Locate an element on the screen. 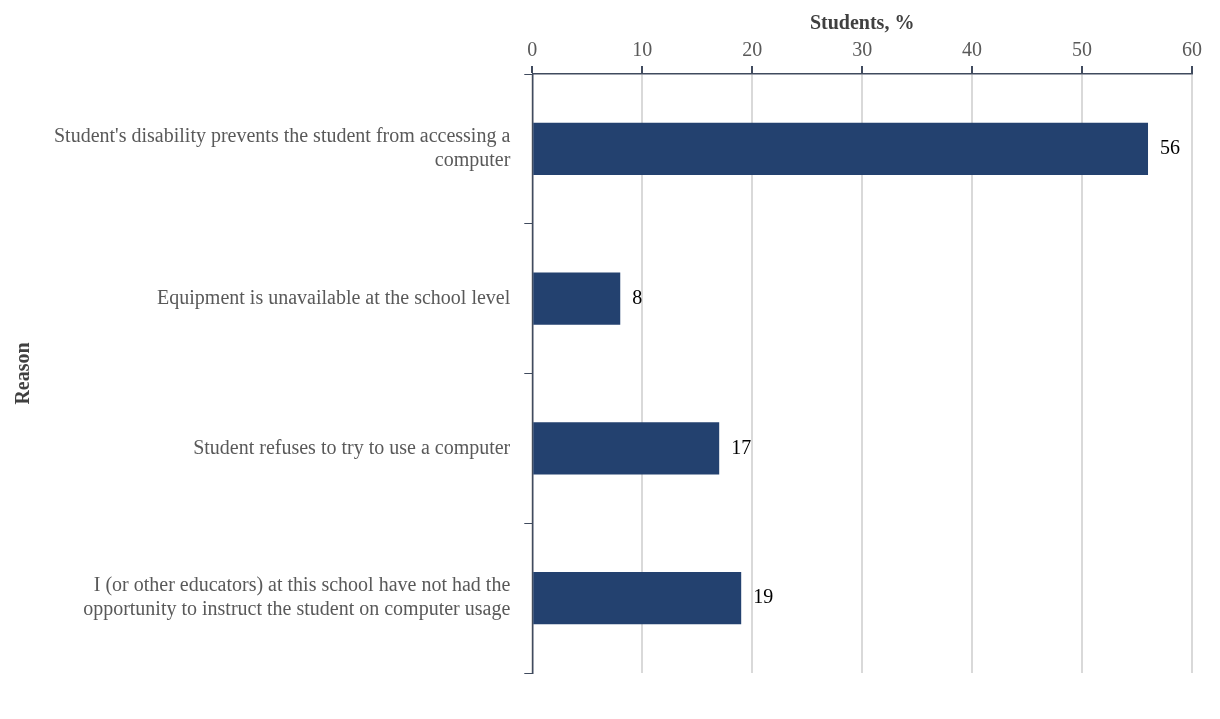 The image size is (1220, 719). x-tick-label: 10 is located at coordinates (642, 49).